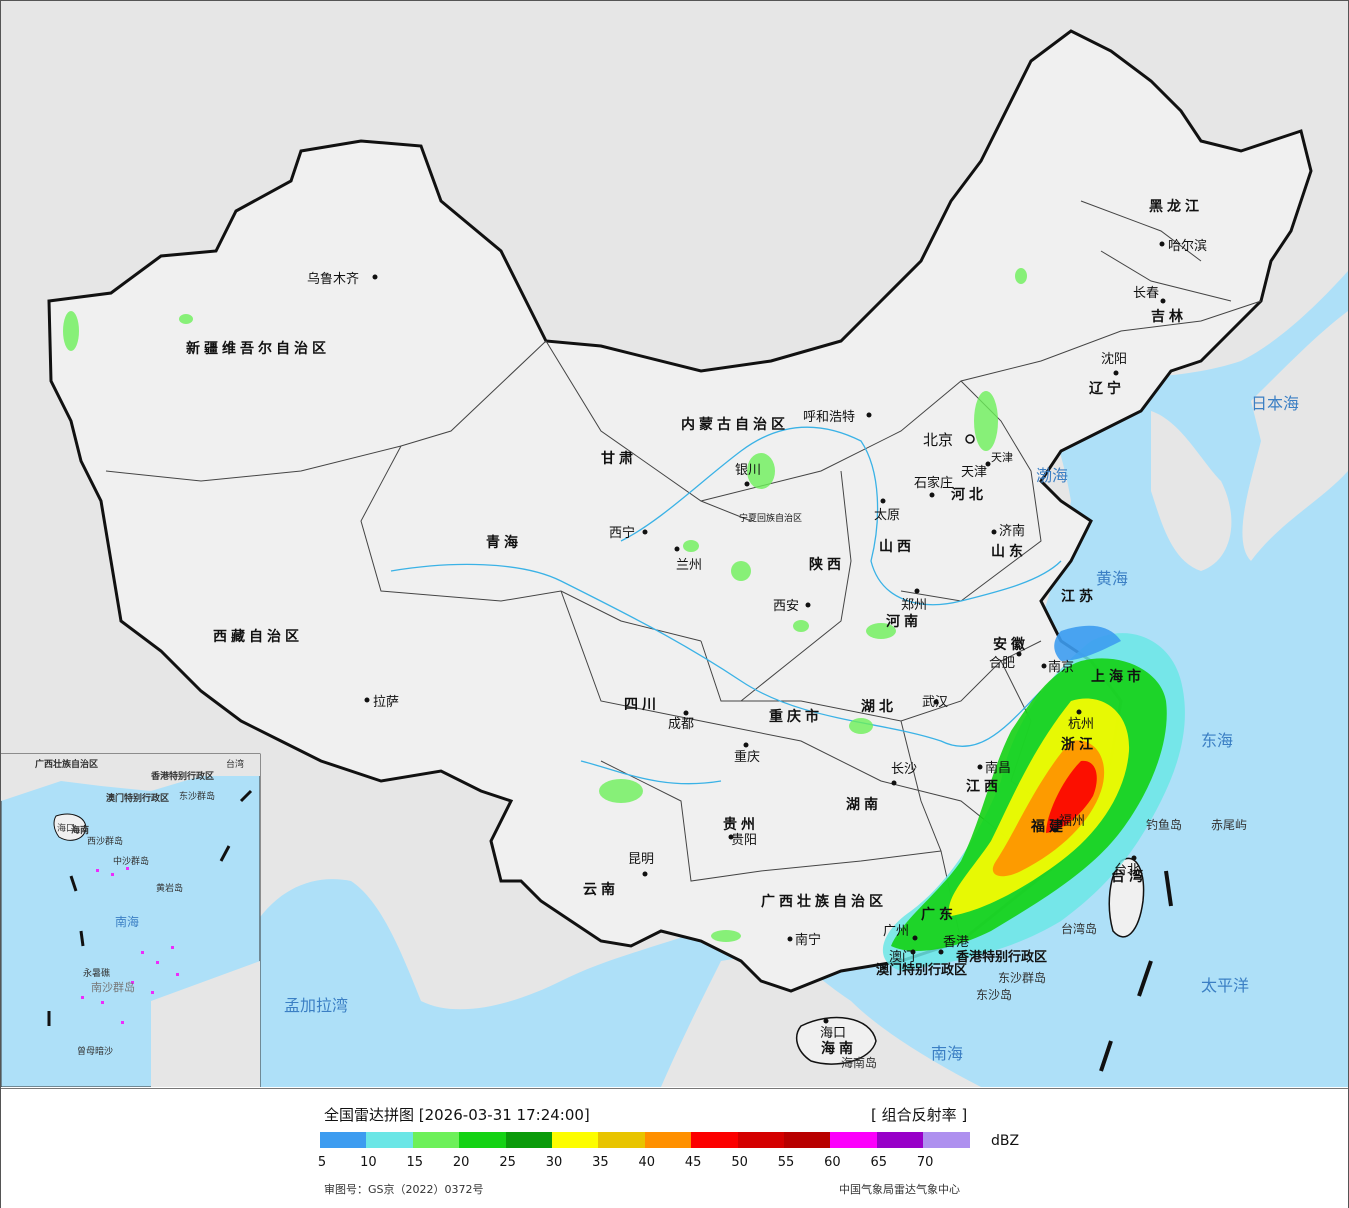 The image size is (1349, 1208). I want to click on inset-label: 中沙群岛, so click(131, 861).